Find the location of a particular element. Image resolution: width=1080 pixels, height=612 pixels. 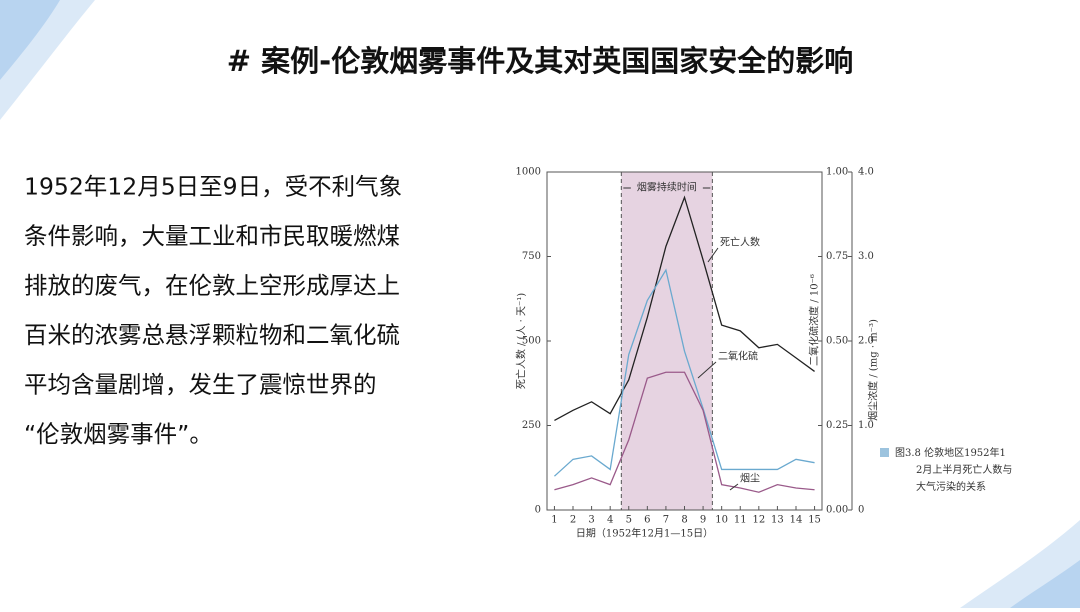

y2-tick-label: 0.00 is located at coordinates (837, 510).